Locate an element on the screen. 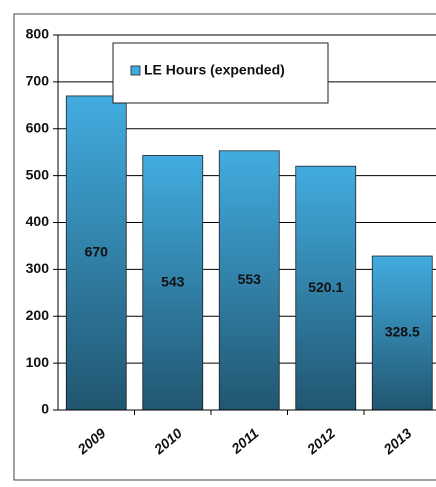 This screenshot has height=487, width=436. y-tick-label: 500 is located at coordinates (38, 174).